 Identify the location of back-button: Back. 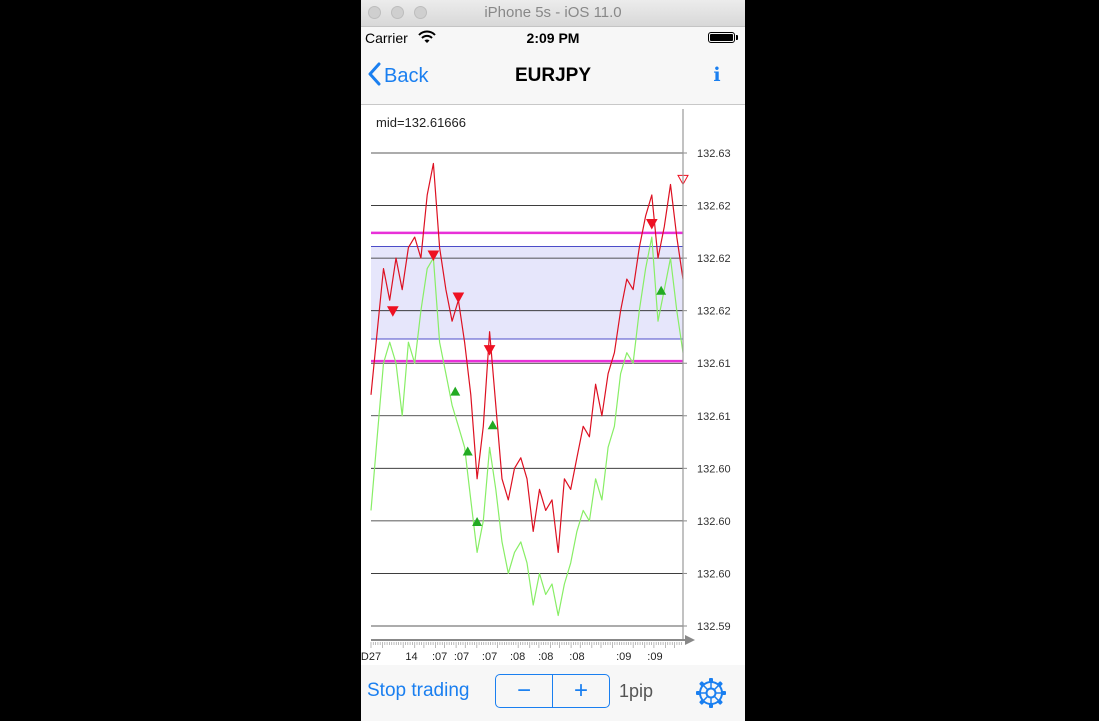
(397, 76).